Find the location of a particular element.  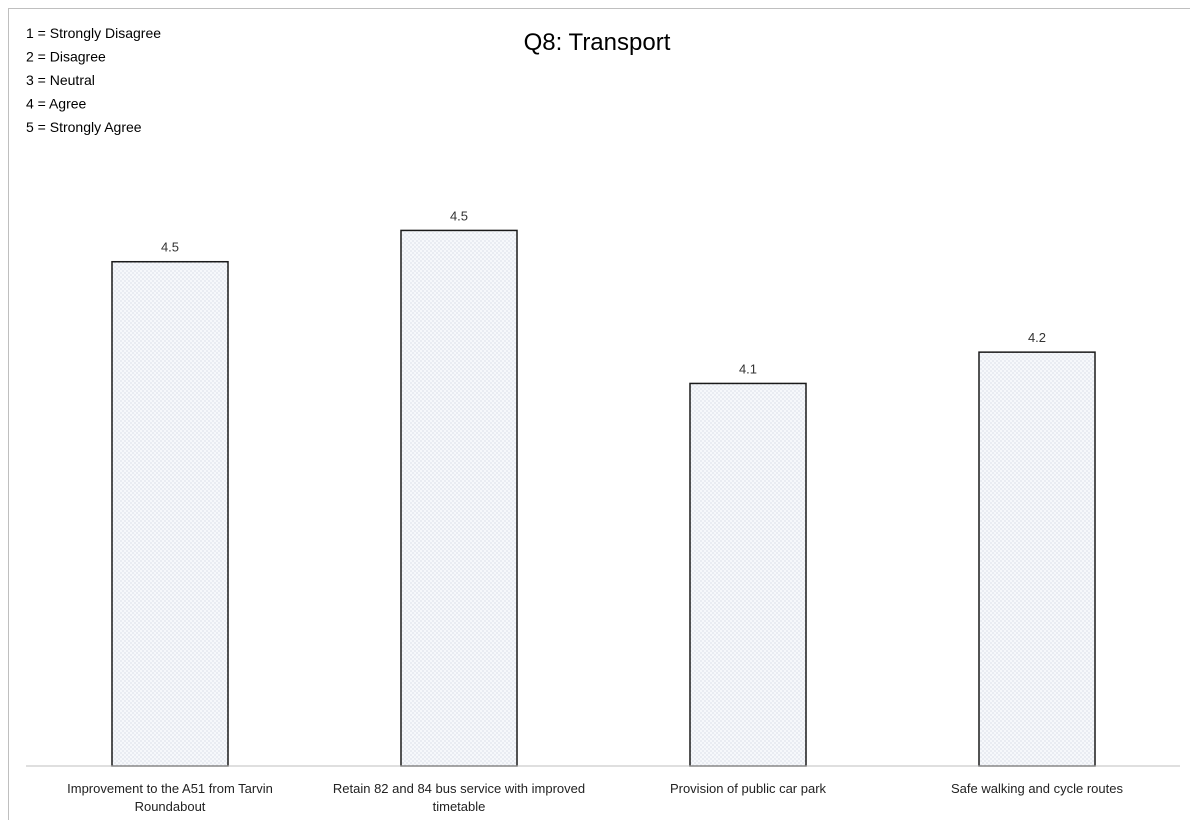

data-label: 4.1 is located at coordinates (748, 368).